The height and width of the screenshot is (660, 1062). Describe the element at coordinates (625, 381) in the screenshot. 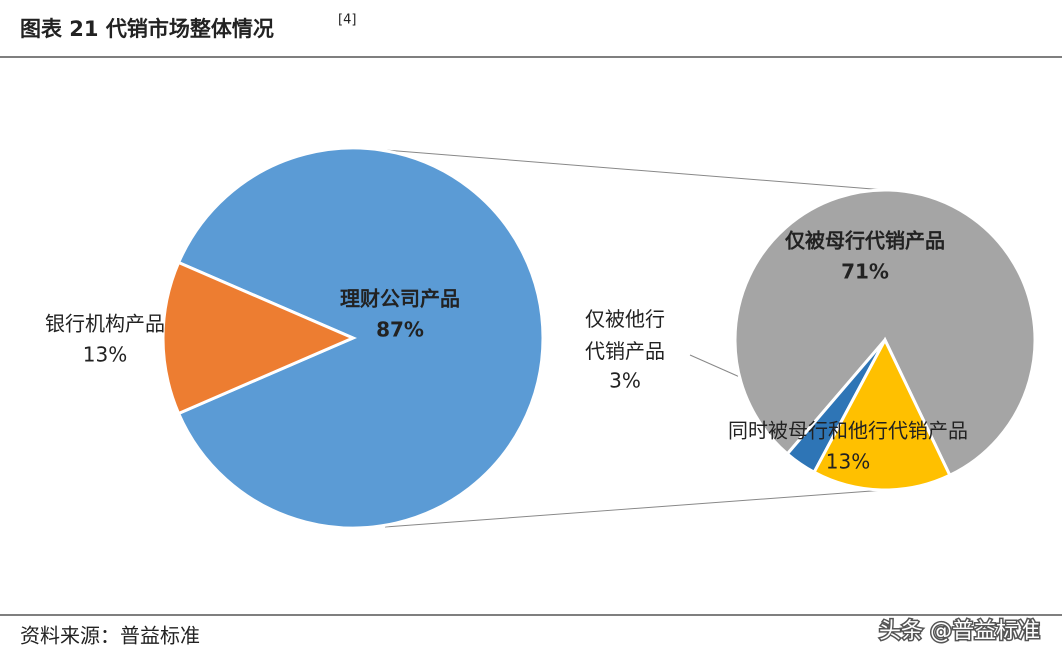

I see `value-label: 3%` at that location.